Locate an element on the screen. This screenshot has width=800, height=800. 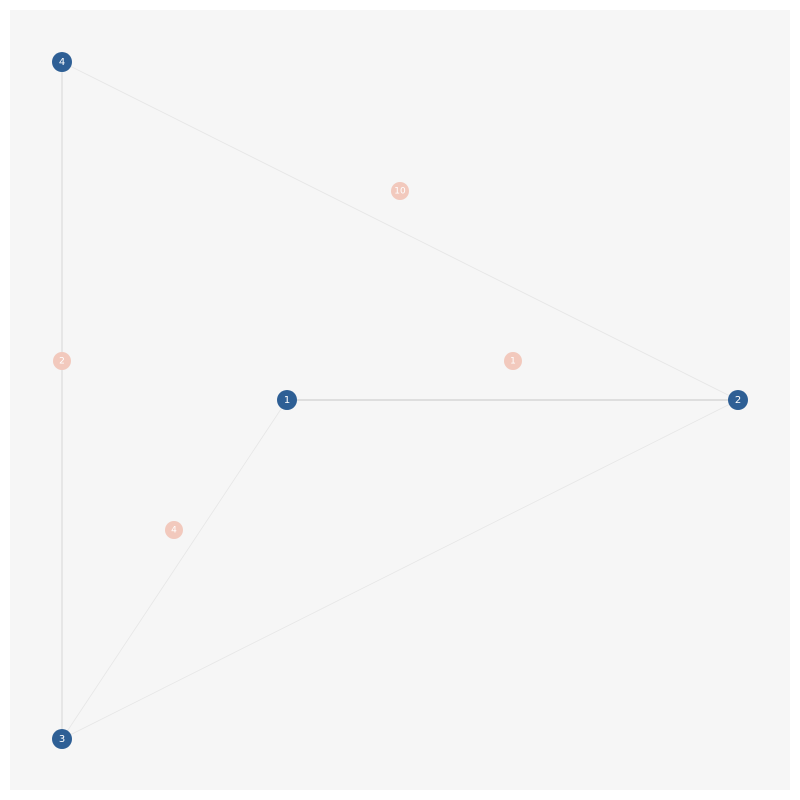
weight-label: 1 is located at coordinates (513, 362).